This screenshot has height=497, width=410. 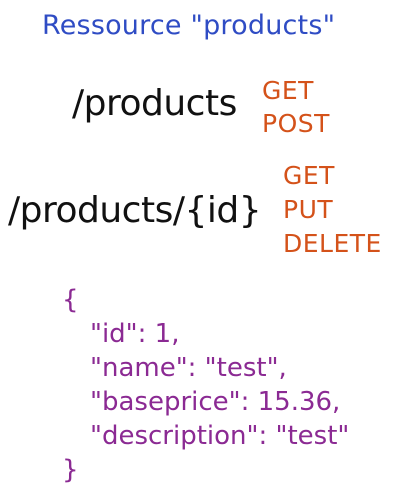 What do you see at coordinates (288, 90) in the screenshot?
I see `method-get-products: GET` at bounding box center [288, 90].